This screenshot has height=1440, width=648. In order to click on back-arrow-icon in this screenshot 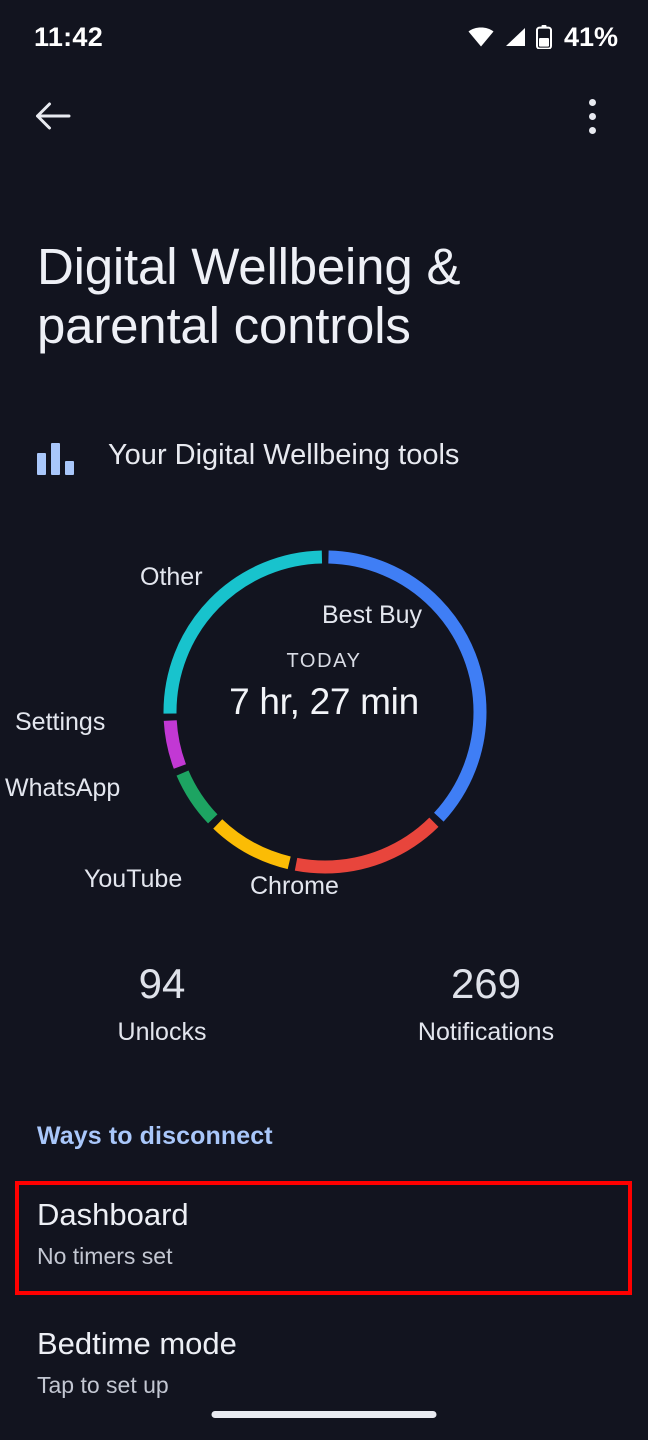, I will do `click(53, 116)`.